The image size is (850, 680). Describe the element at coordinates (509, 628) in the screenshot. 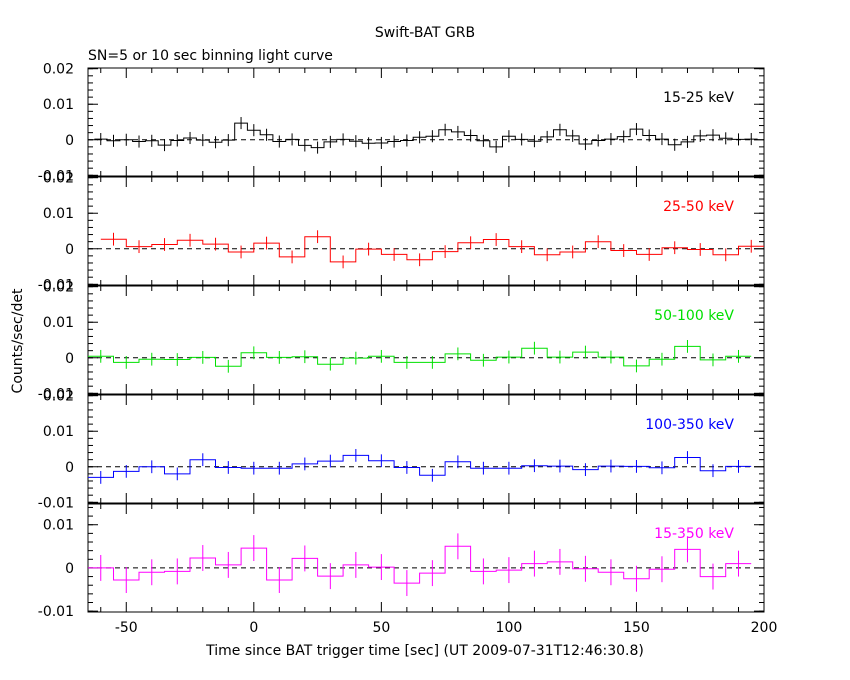

I see `x-tick-label: 100` at that location.